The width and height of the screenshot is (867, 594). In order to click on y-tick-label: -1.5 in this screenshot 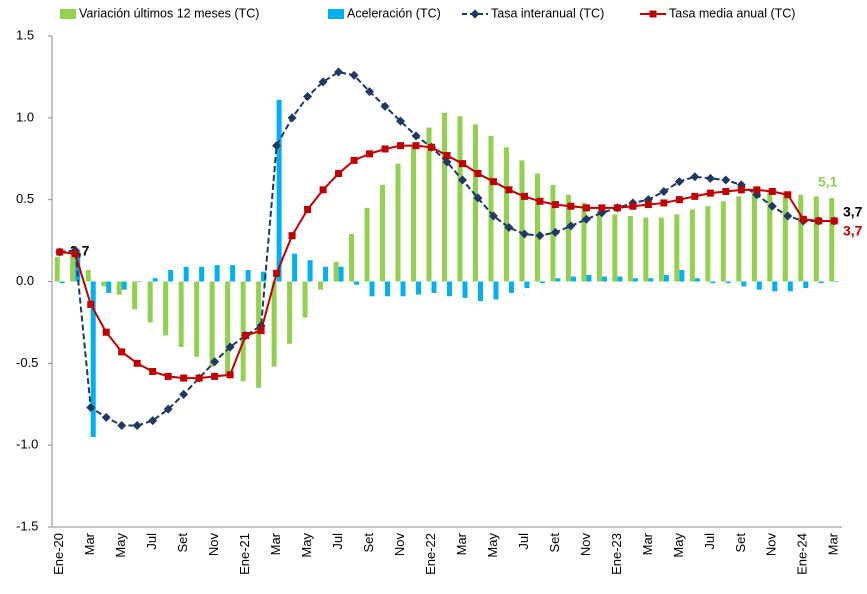, I will do `click(27, 525)`.